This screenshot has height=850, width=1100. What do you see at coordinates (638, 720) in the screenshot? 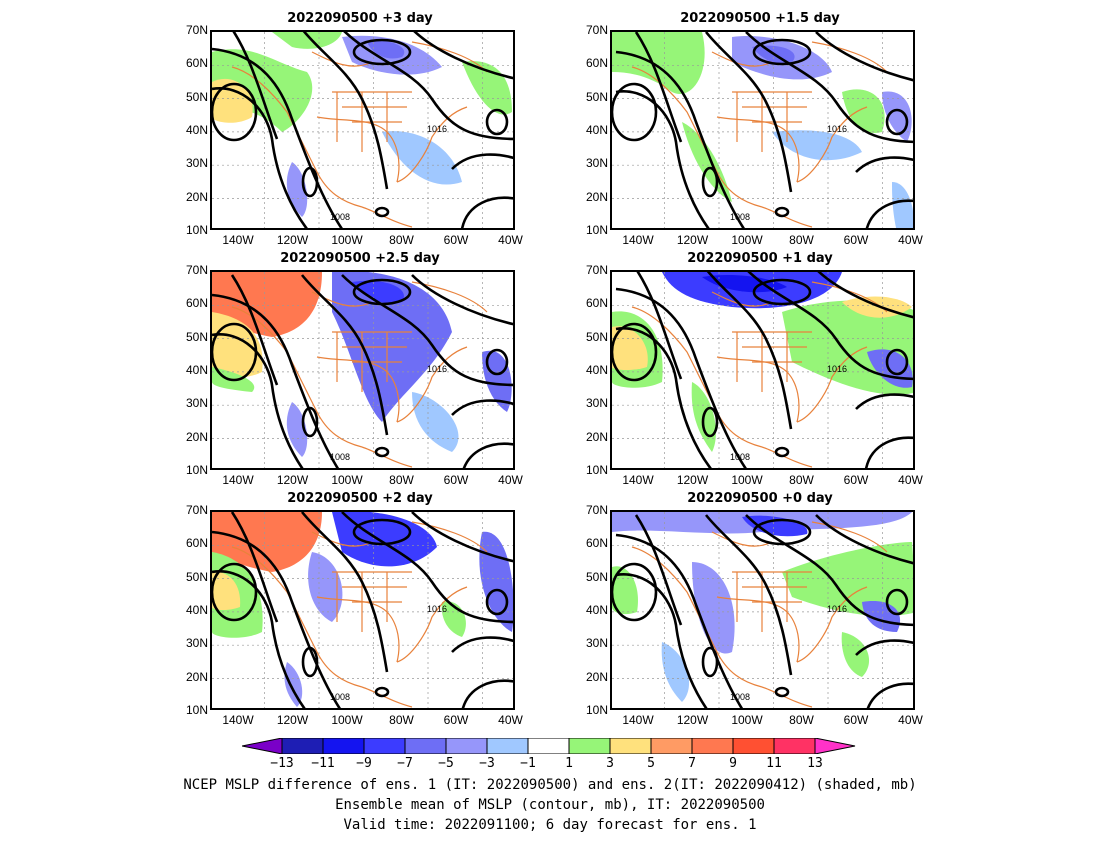
I see `lon-tick-label: 140W` at bounding box center [638, 720].